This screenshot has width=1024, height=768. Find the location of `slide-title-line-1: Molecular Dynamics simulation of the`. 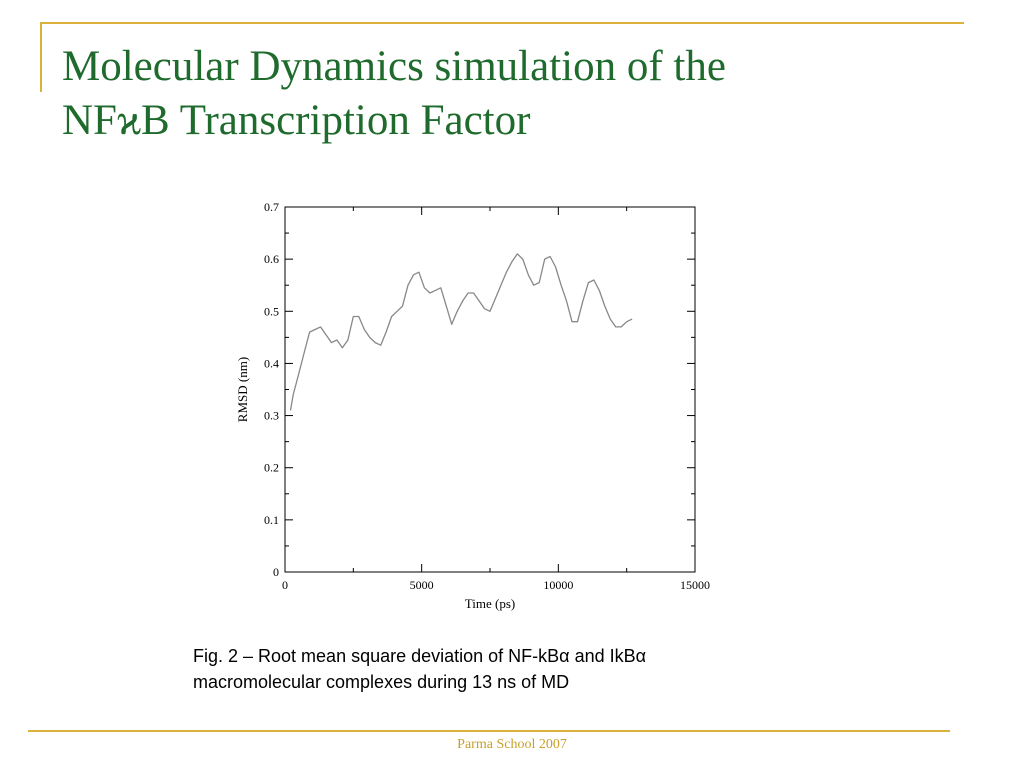

slide-title-line-1: Molecular Dynamics simulation of the is located at coordinates (394, 66).